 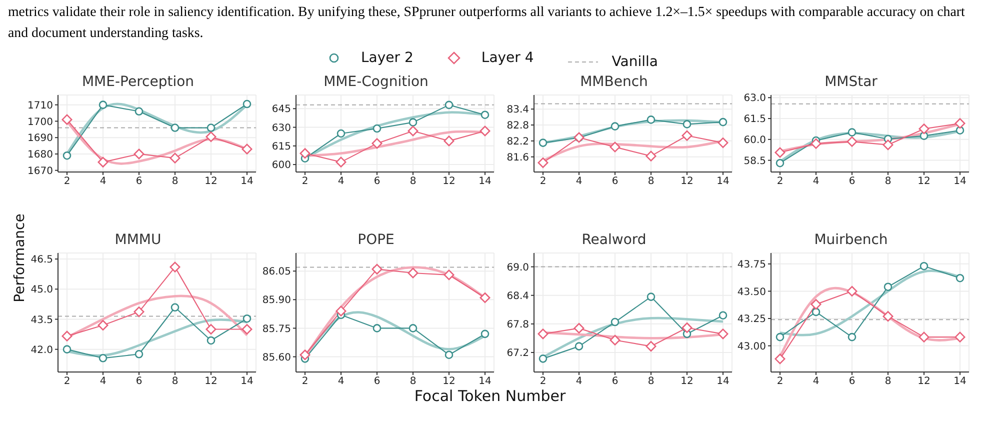 What do you see at coordinates (614, 240) in the screenshot?
I see `chart-title: Realword` at bounding box center [614, 240].